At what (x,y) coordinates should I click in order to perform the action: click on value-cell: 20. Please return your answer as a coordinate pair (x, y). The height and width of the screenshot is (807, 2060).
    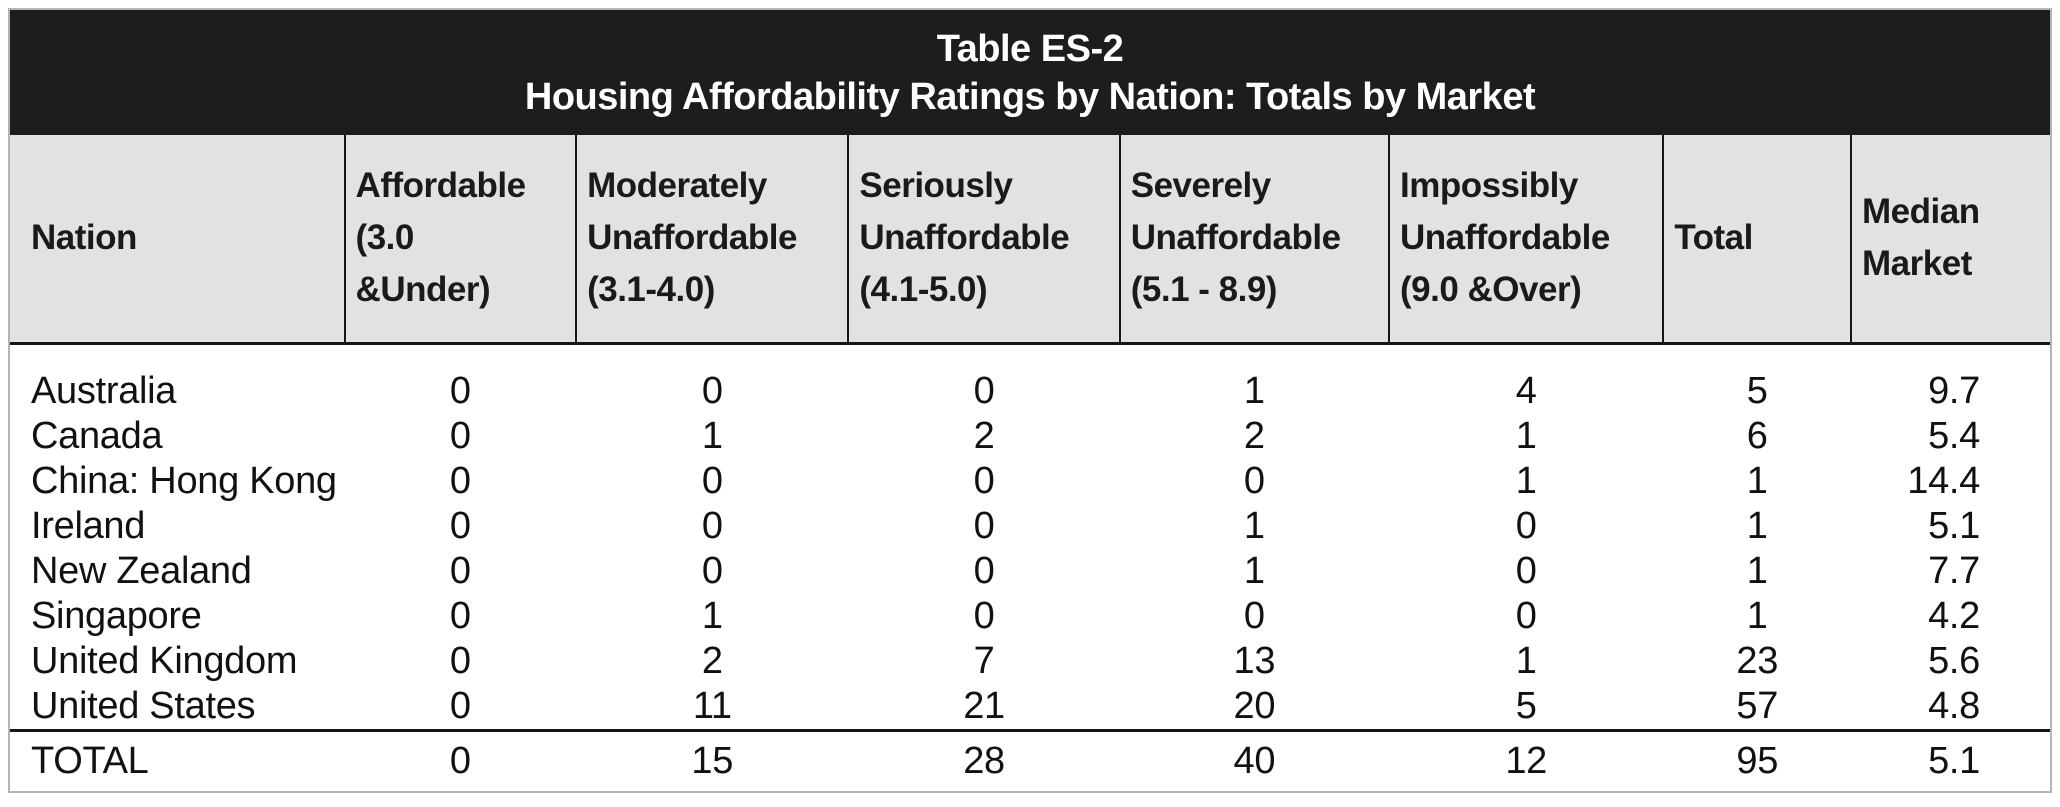
    Looking at the image, I should click on (1254, 706).